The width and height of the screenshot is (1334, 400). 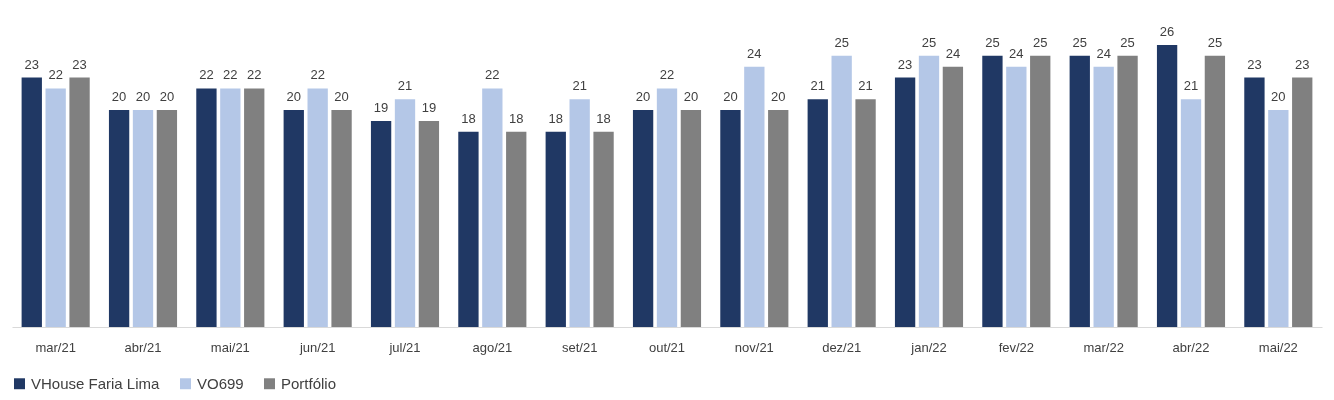 I want to click on x-tick-label: ago/21, so click(x=492, y=347).